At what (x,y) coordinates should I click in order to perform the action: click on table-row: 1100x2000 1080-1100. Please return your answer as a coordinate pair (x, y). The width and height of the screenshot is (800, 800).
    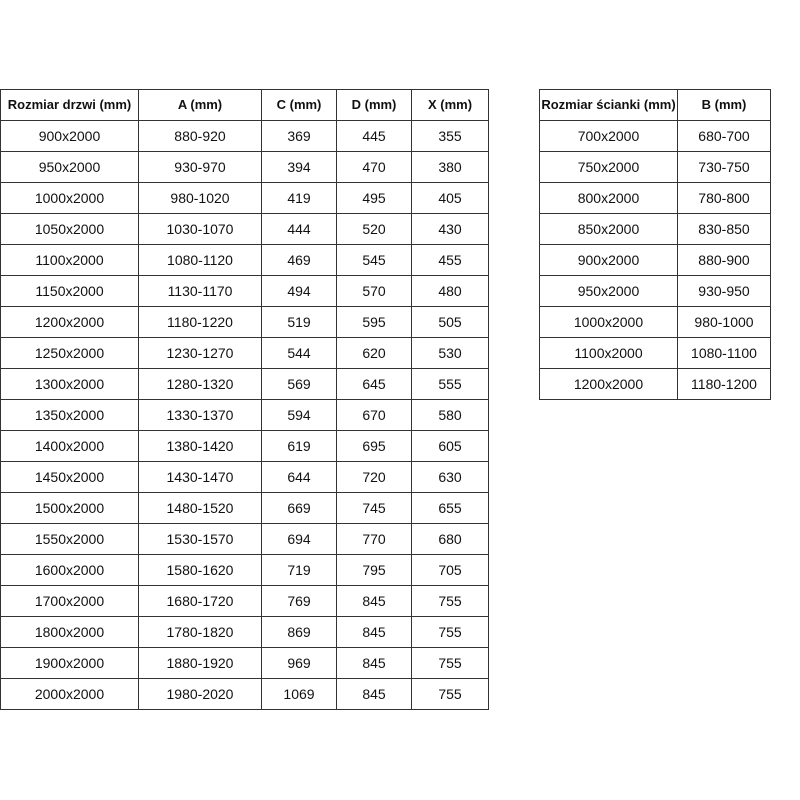
    Looking at the image, I should click on (655, 353).